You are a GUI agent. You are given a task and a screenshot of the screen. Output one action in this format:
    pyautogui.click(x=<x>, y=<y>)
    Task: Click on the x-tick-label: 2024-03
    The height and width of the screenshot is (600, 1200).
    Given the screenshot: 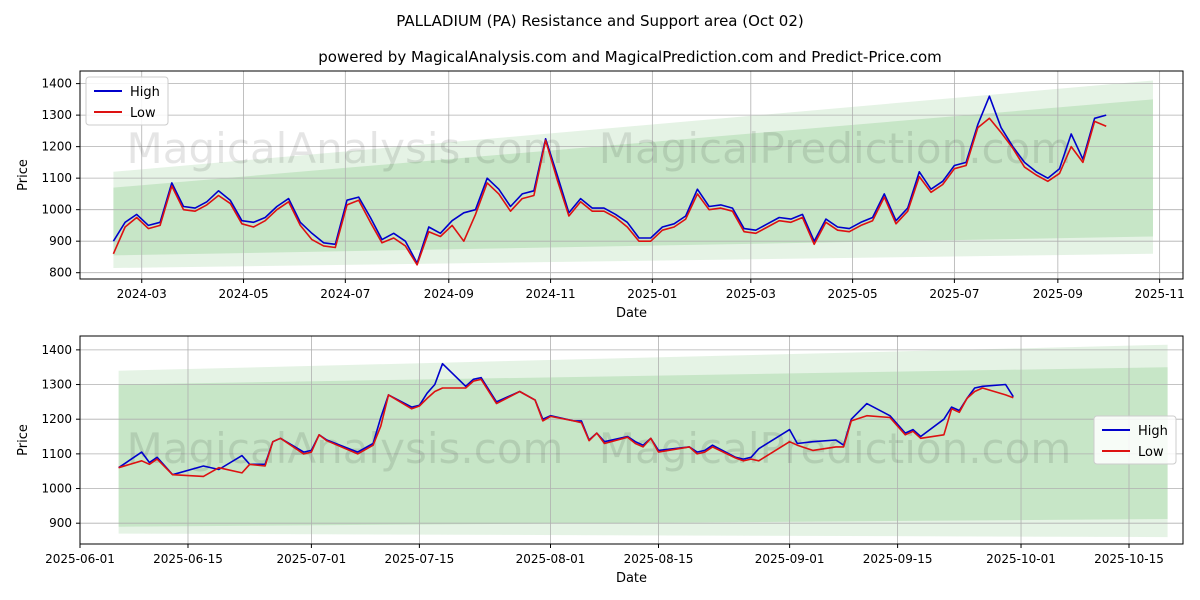 What is the action you would take?
    pyautogui.click(x=142, y=294)
    